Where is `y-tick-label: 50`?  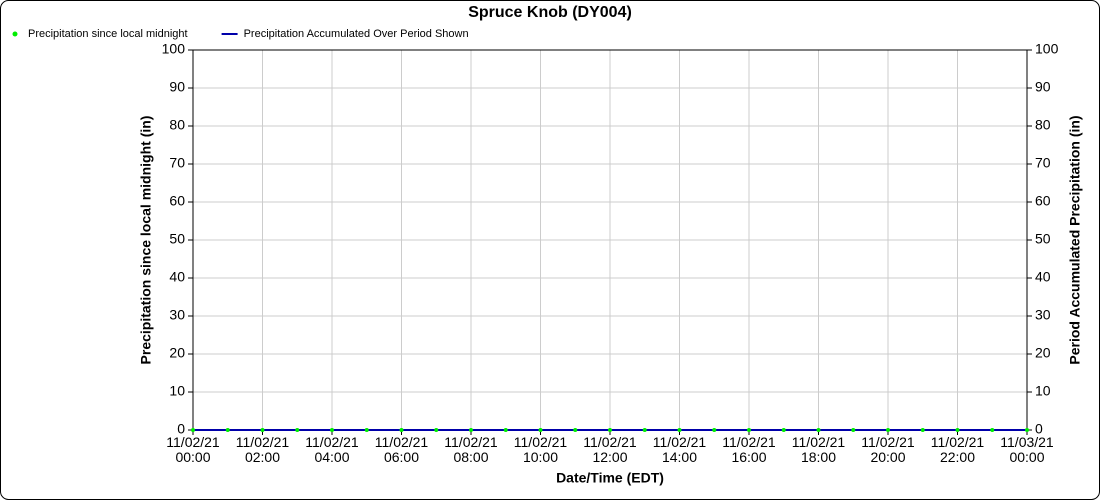
y-tick-label: 50 is located at coordinates (177, 239).